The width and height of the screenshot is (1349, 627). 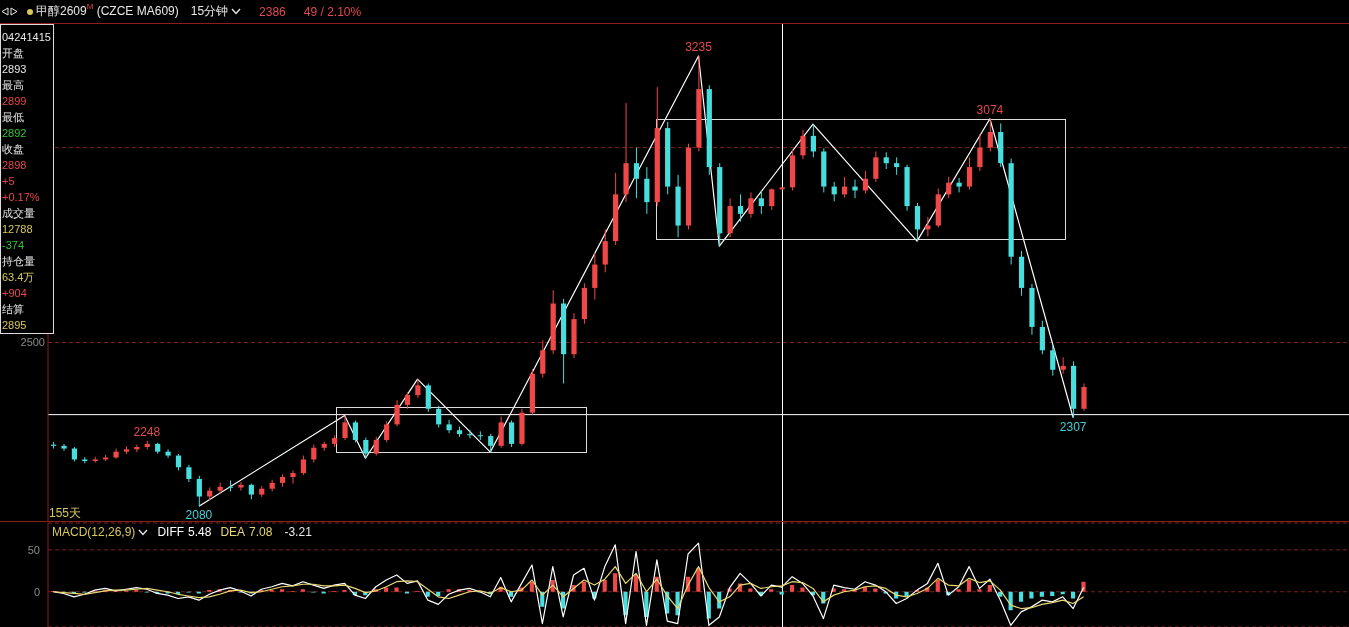 I want to click on annotation: 3235, so click(x=699, y=46).